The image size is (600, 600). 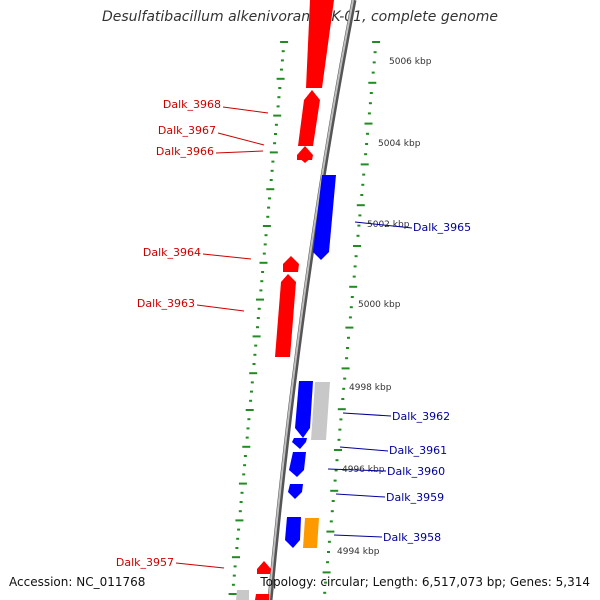 I want to click on gene-label: Dalk_3959, so click(x=415, y=497).